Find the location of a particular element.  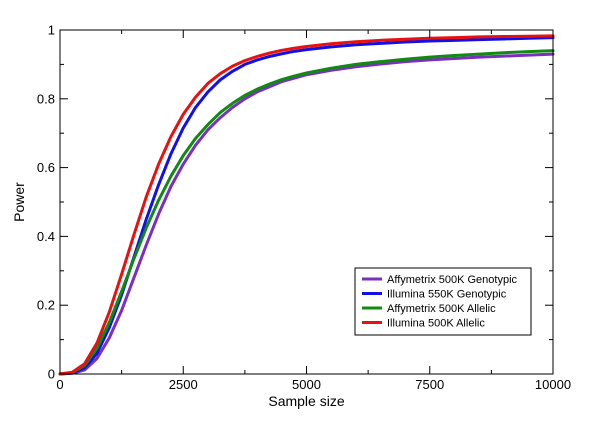

y-axis-title: Power is located at coordinates (19, 202).